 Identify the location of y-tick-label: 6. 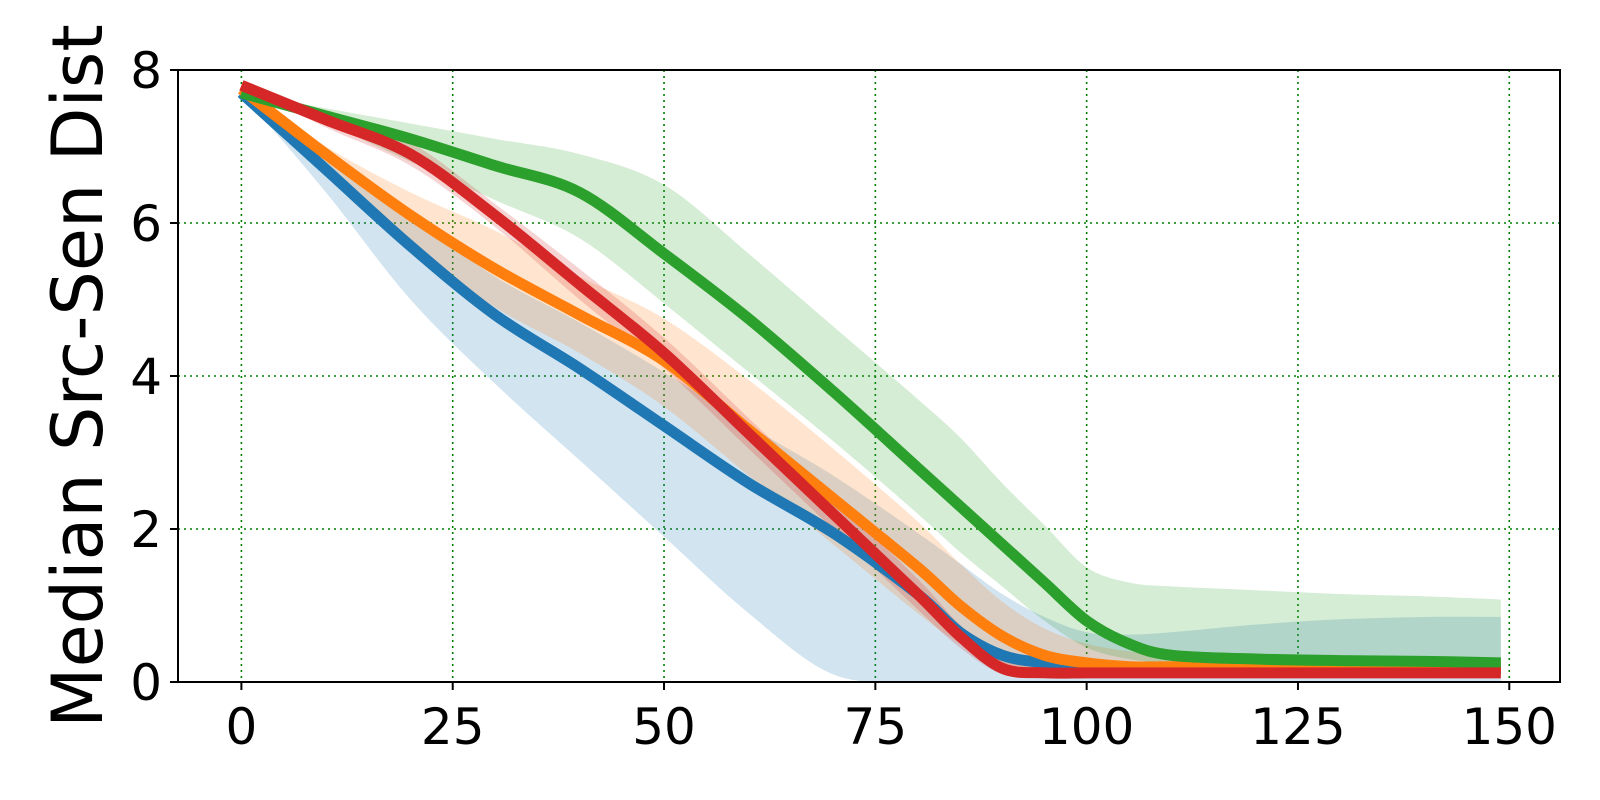
(146, 224).